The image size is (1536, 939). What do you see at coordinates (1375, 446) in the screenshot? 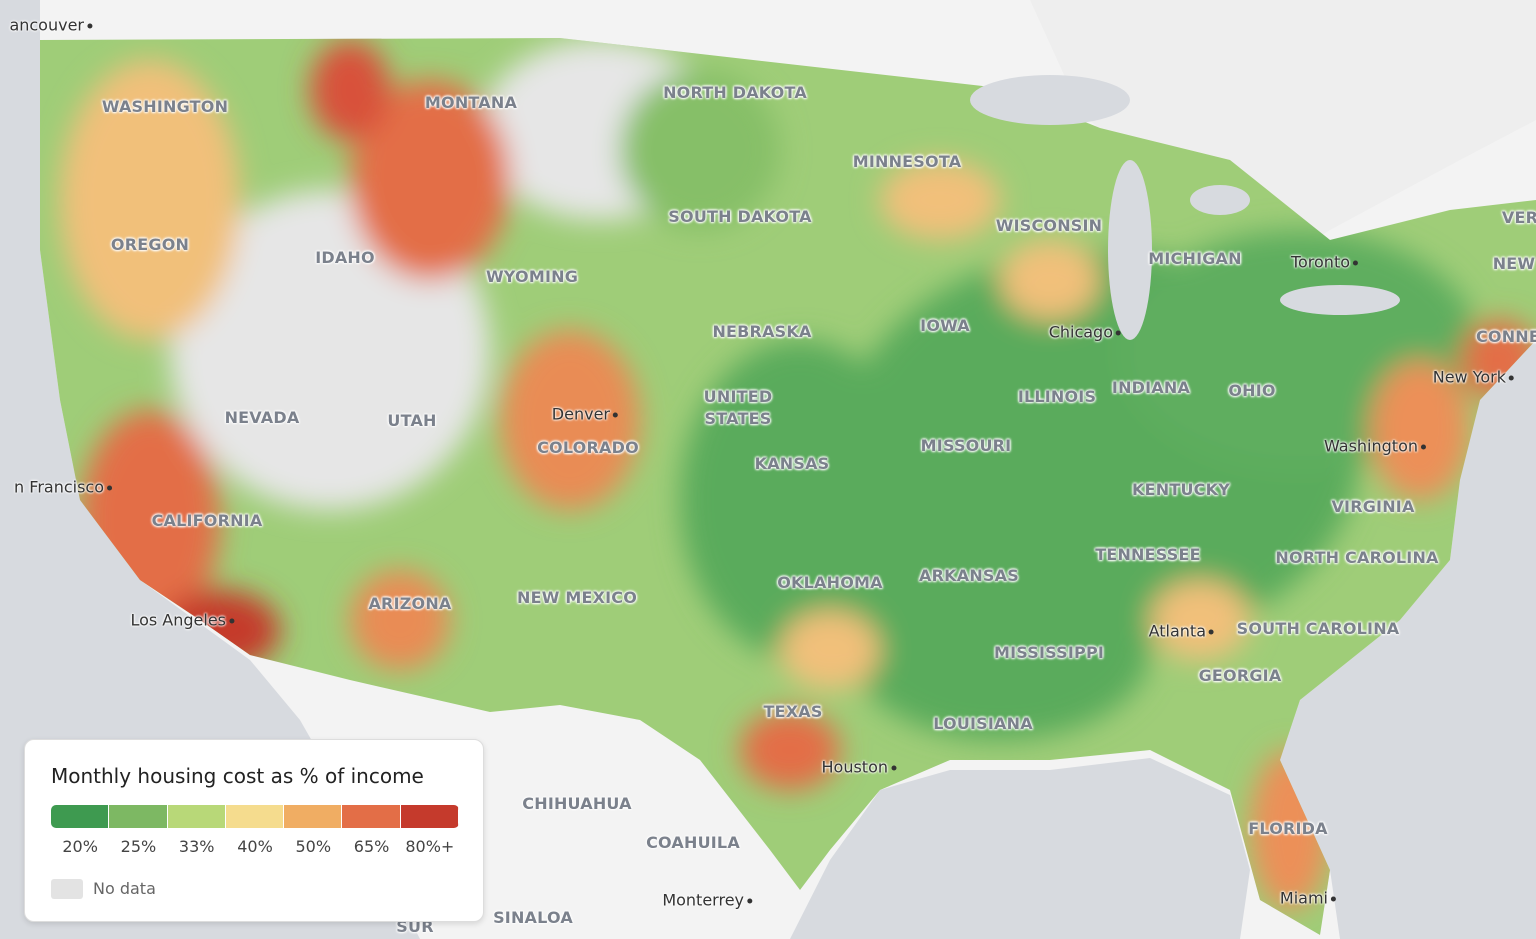
I see `city-label: Washington` at bounding box center [1375, 446].